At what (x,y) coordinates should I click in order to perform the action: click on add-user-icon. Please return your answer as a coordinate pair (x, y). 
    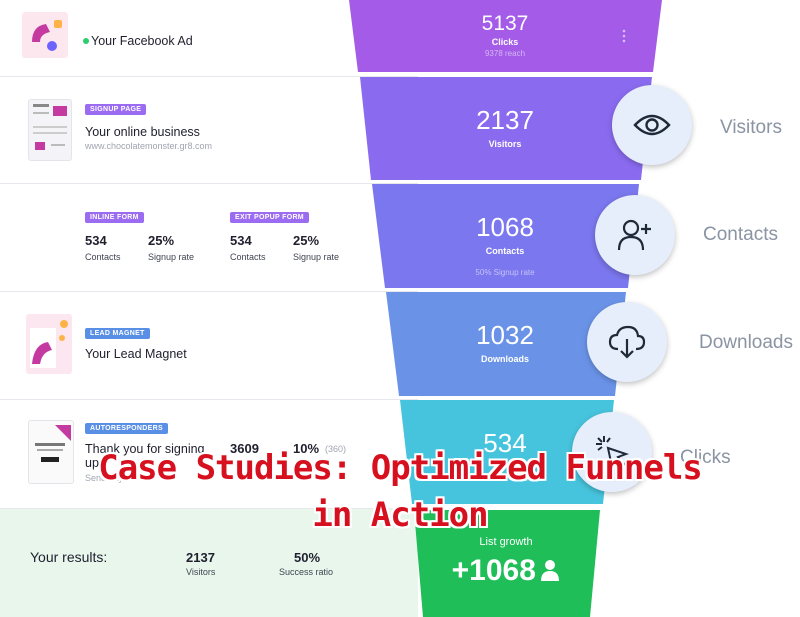
    Looking at the image, I should click on (634, 235).